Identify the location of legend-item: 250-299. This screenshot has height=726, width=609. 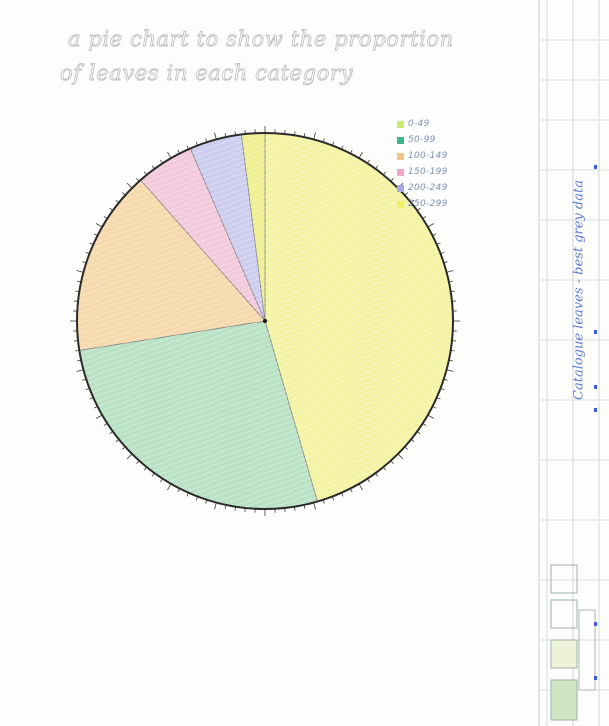
(462, 204).